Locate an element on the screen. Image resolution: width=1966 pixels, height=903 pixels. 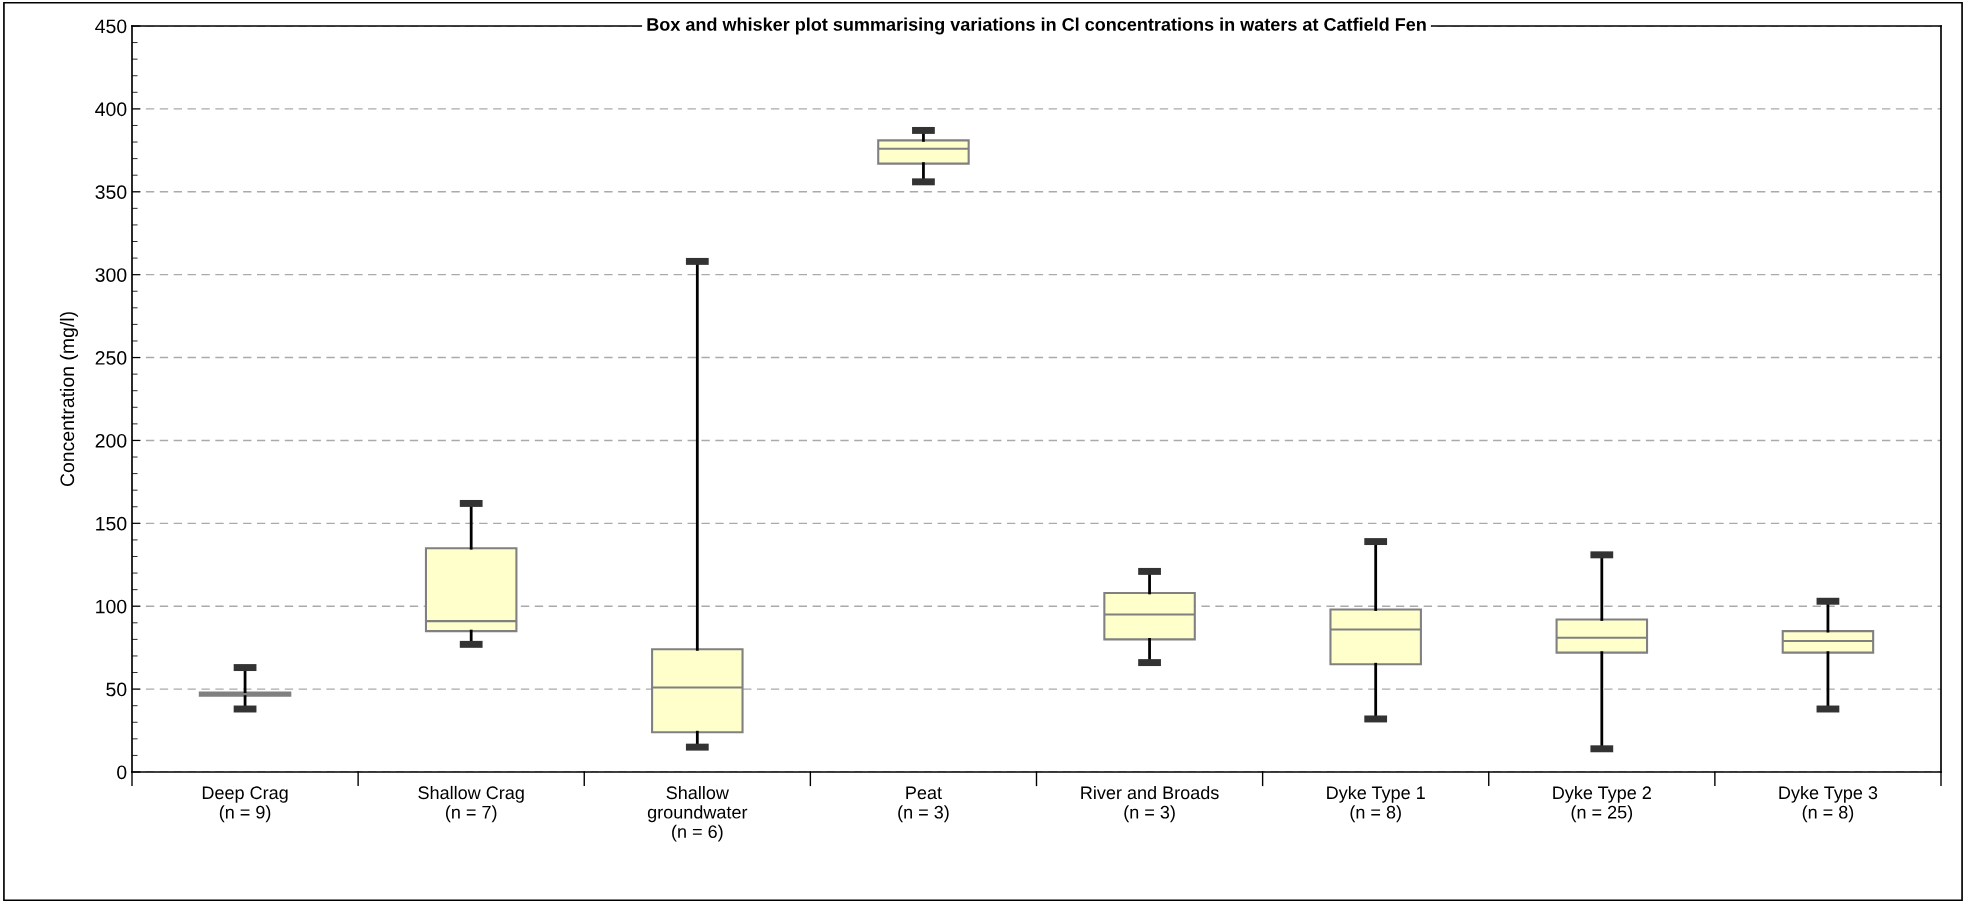
x-tick-label: Dyke Type 1 (n = 8) is located at coordinates (1376, 804).